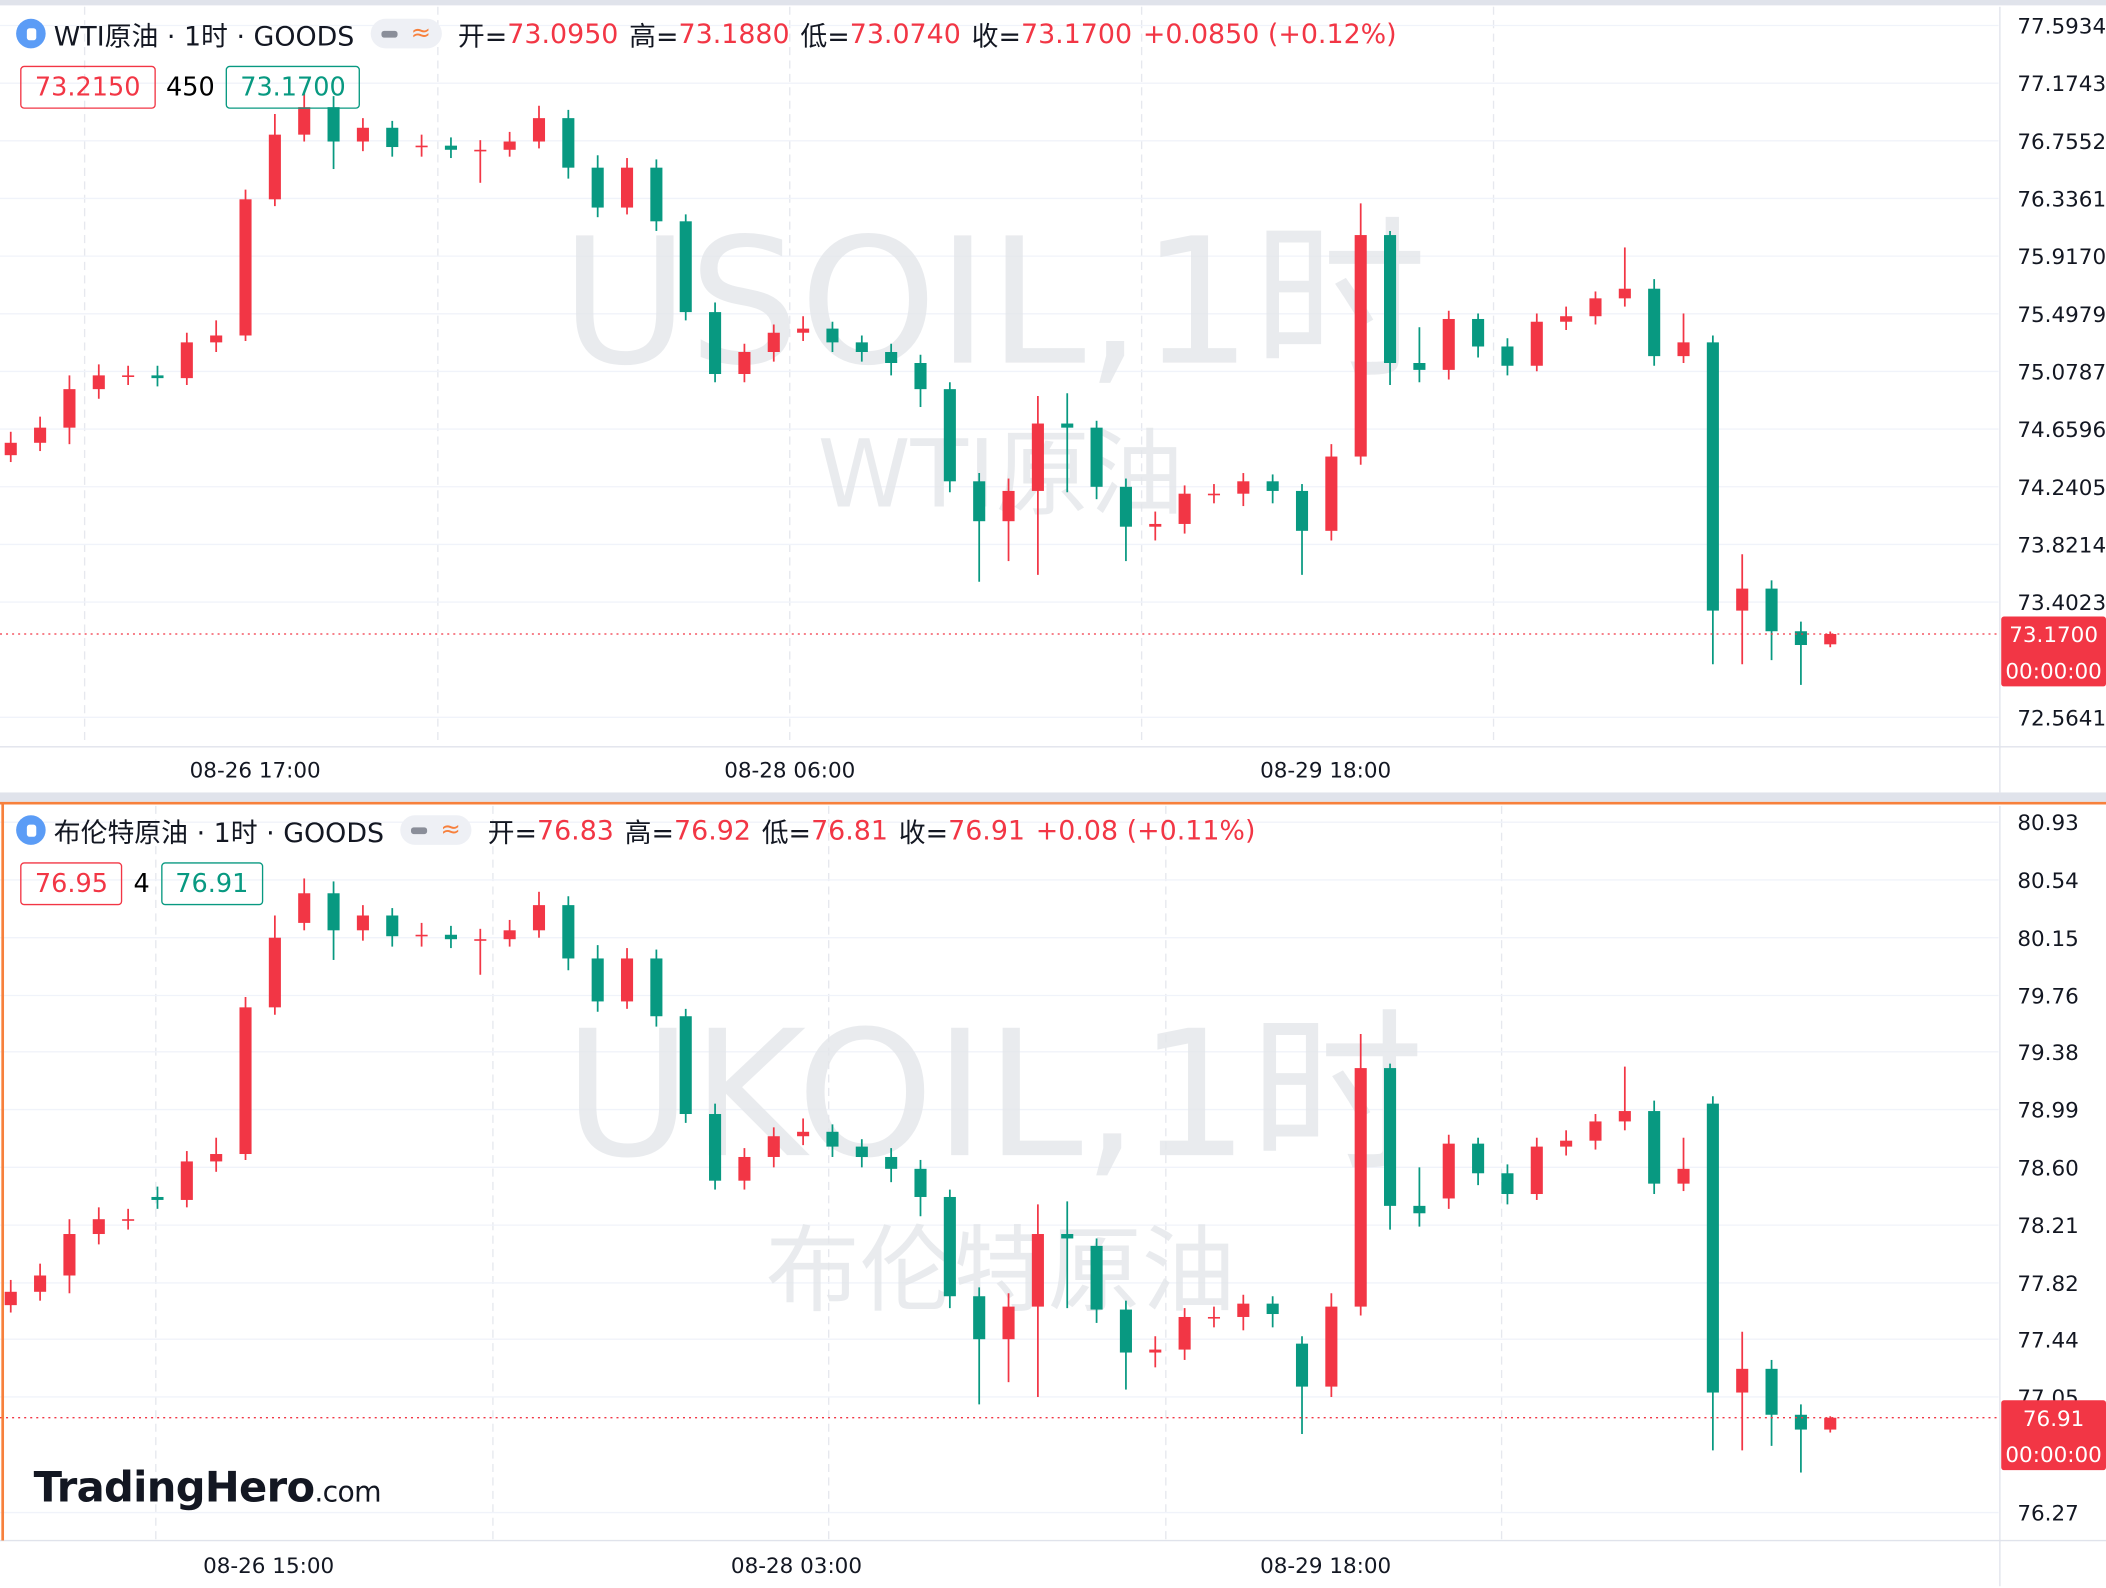 This screenshot has height=1588, width=2106. I want to click on watermark-sub: 布伦特原油, so click(1001, 1271).